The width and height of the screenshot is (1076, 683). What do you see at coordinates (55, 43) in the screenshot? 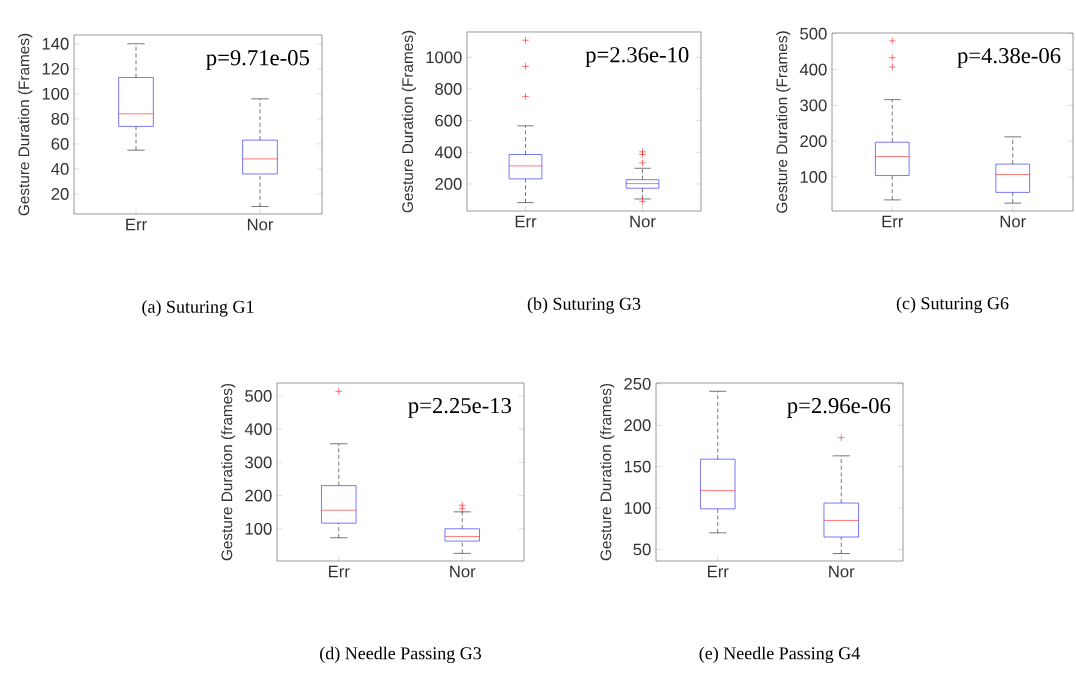
I see `y-tick-label: 140` at bounding box center [55, 43].